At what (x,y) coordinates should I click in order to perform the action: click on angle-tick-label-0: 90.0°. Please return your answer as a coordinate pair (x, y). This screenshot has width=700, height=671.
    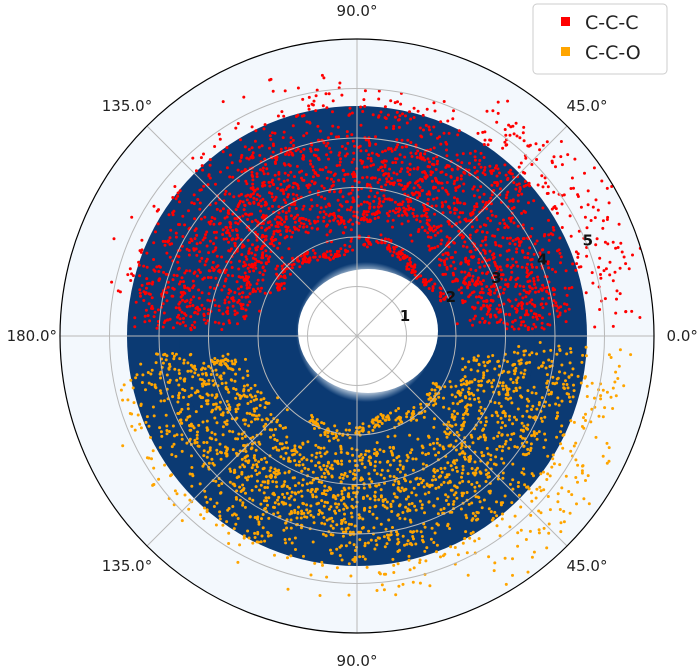
    Looking at the image, I should click on (357, 11).